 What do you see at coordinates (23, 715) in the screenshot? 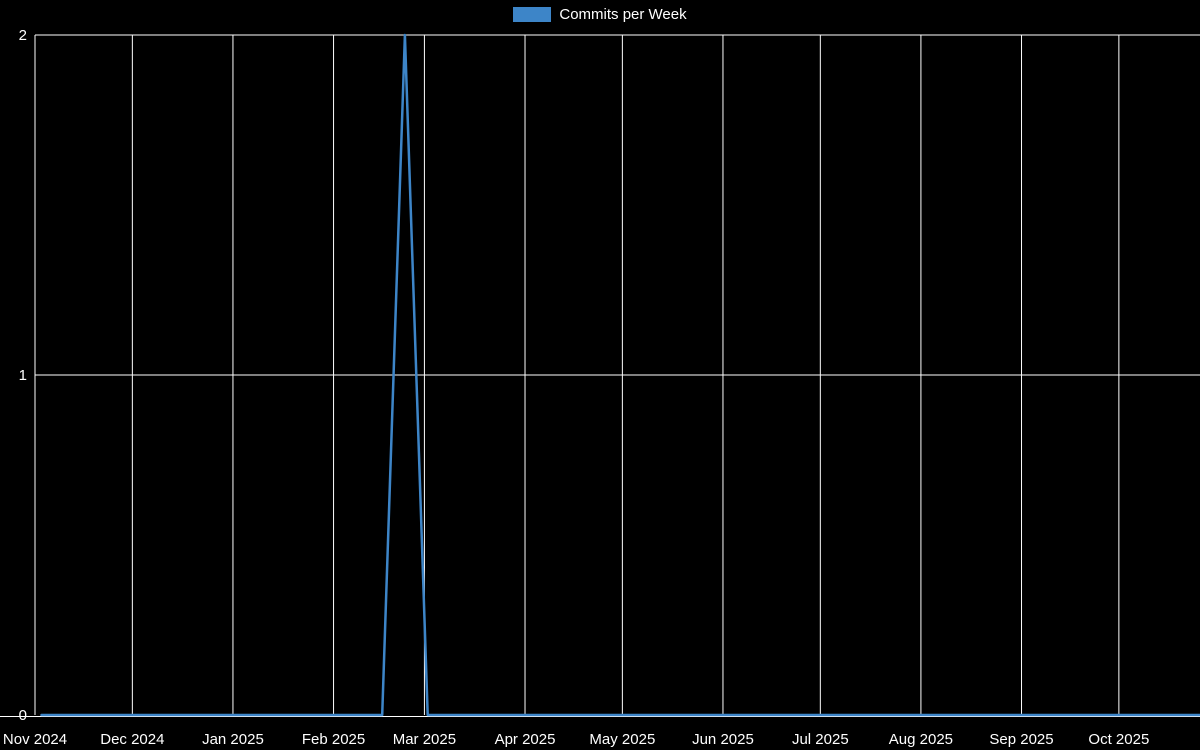
I see `y-tick-label: 0` at bounding box center [23, 715].